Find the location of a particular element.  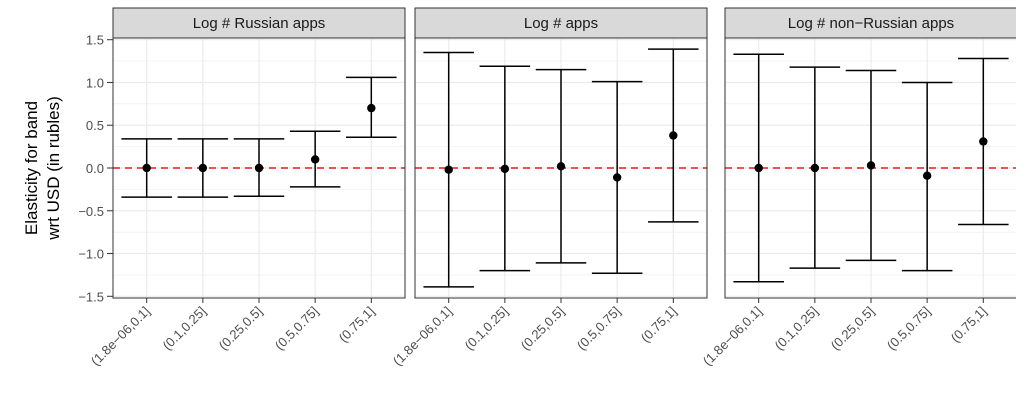

facet-strip: Log # apps is located at coordinates (561, 23).